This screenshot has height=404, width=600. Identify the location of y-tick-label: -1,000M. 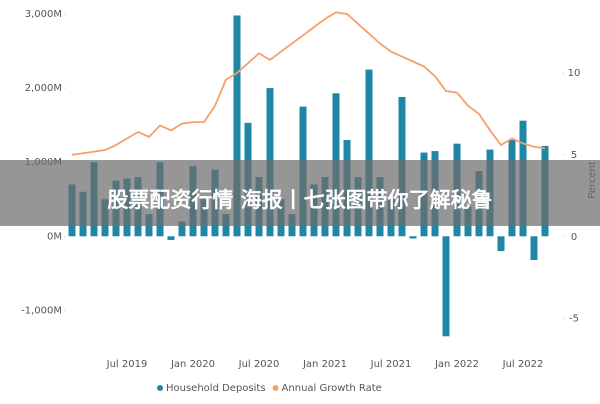
(41, 310).